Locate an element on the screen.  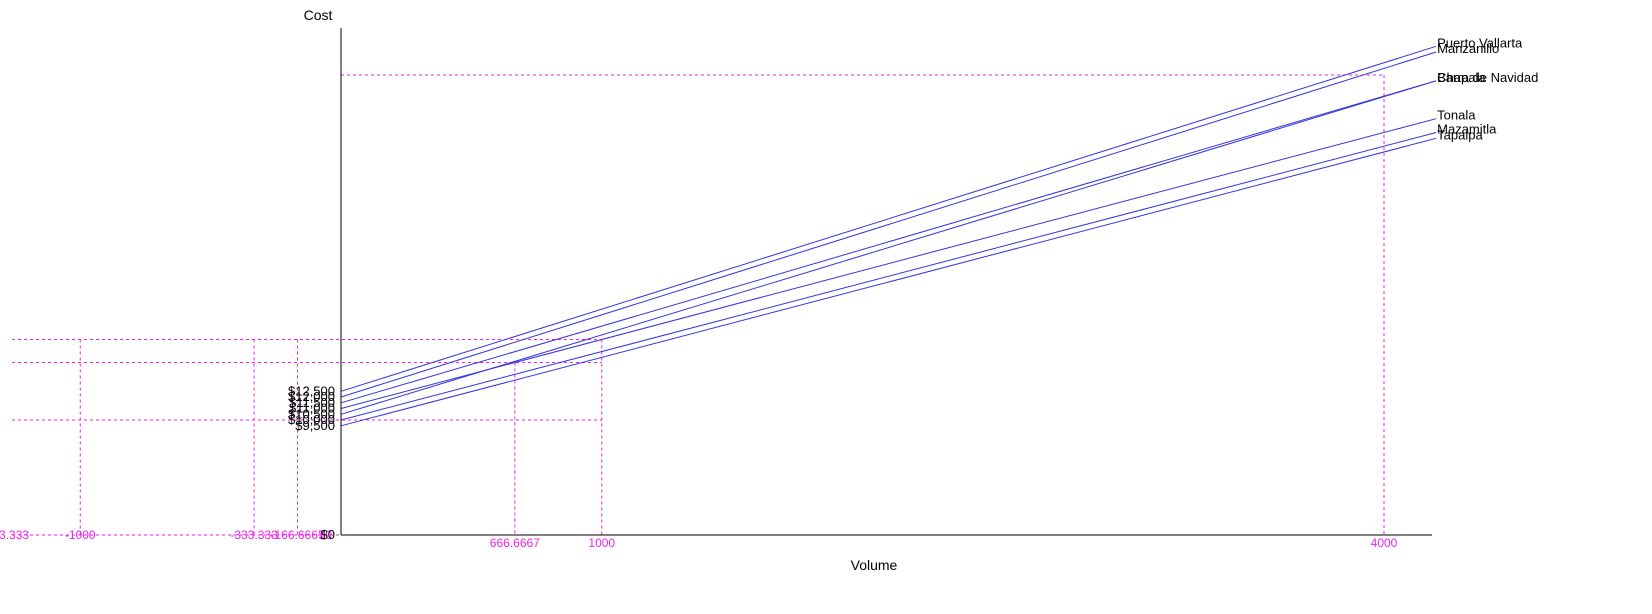
y-tick-label: $11,000 is located at coordinates (312, 408).